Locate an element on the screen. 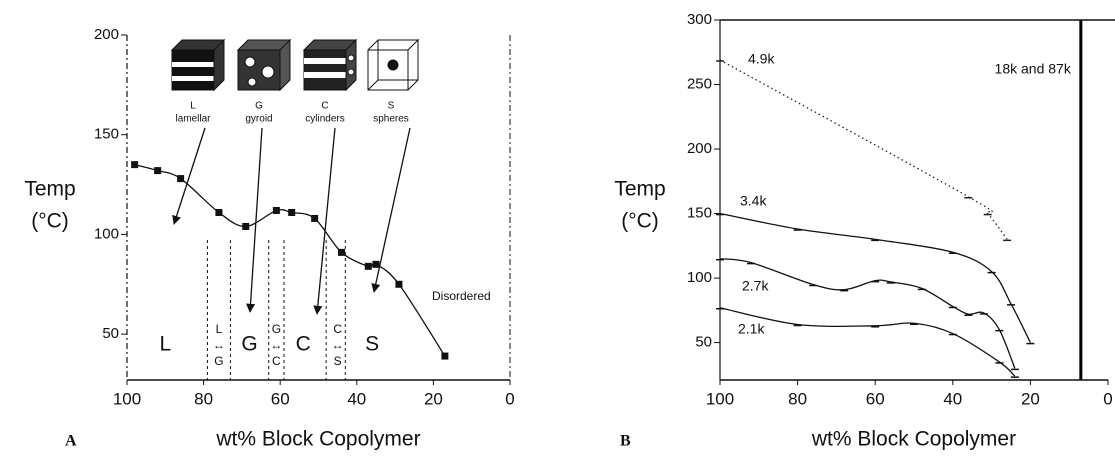  structure-icons is located at coordinates (295, 65).